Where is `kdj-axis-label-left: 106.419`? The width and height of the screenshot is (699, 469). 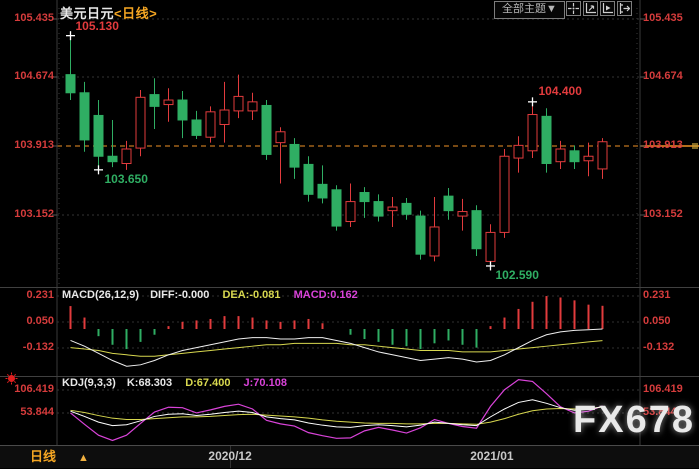 kdj-axis-label-left: 106.419 is located at coordinates (34, 389).